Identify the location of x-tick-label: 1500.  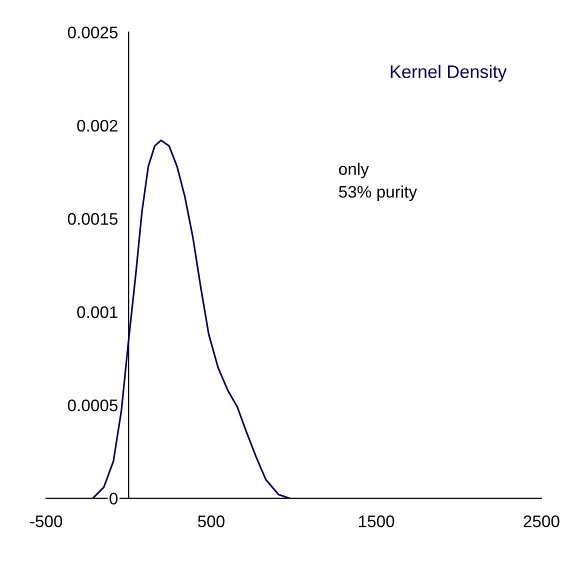
(376, 521).